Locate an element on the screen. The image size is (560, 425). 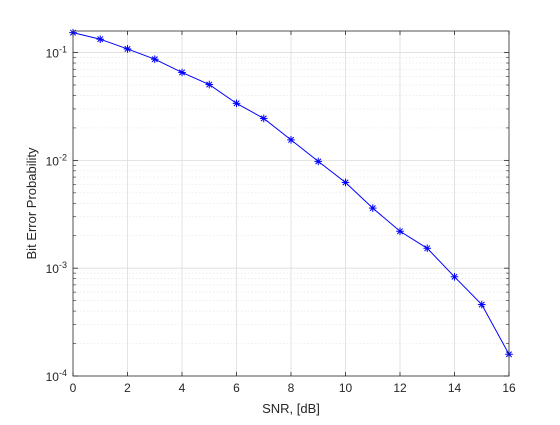
x-tick-label: 2 is located at coordinates (127, 388).